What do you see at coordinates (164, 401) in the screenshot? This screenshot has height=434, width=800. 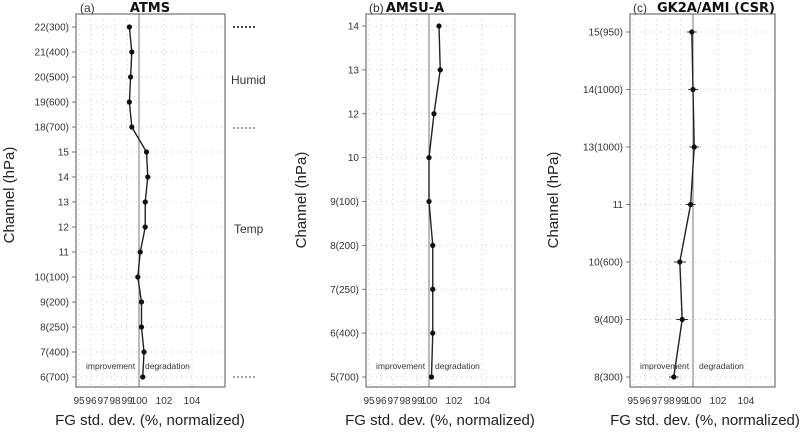 I see `x-tick-label: 102` at bounding box center [164, 401].